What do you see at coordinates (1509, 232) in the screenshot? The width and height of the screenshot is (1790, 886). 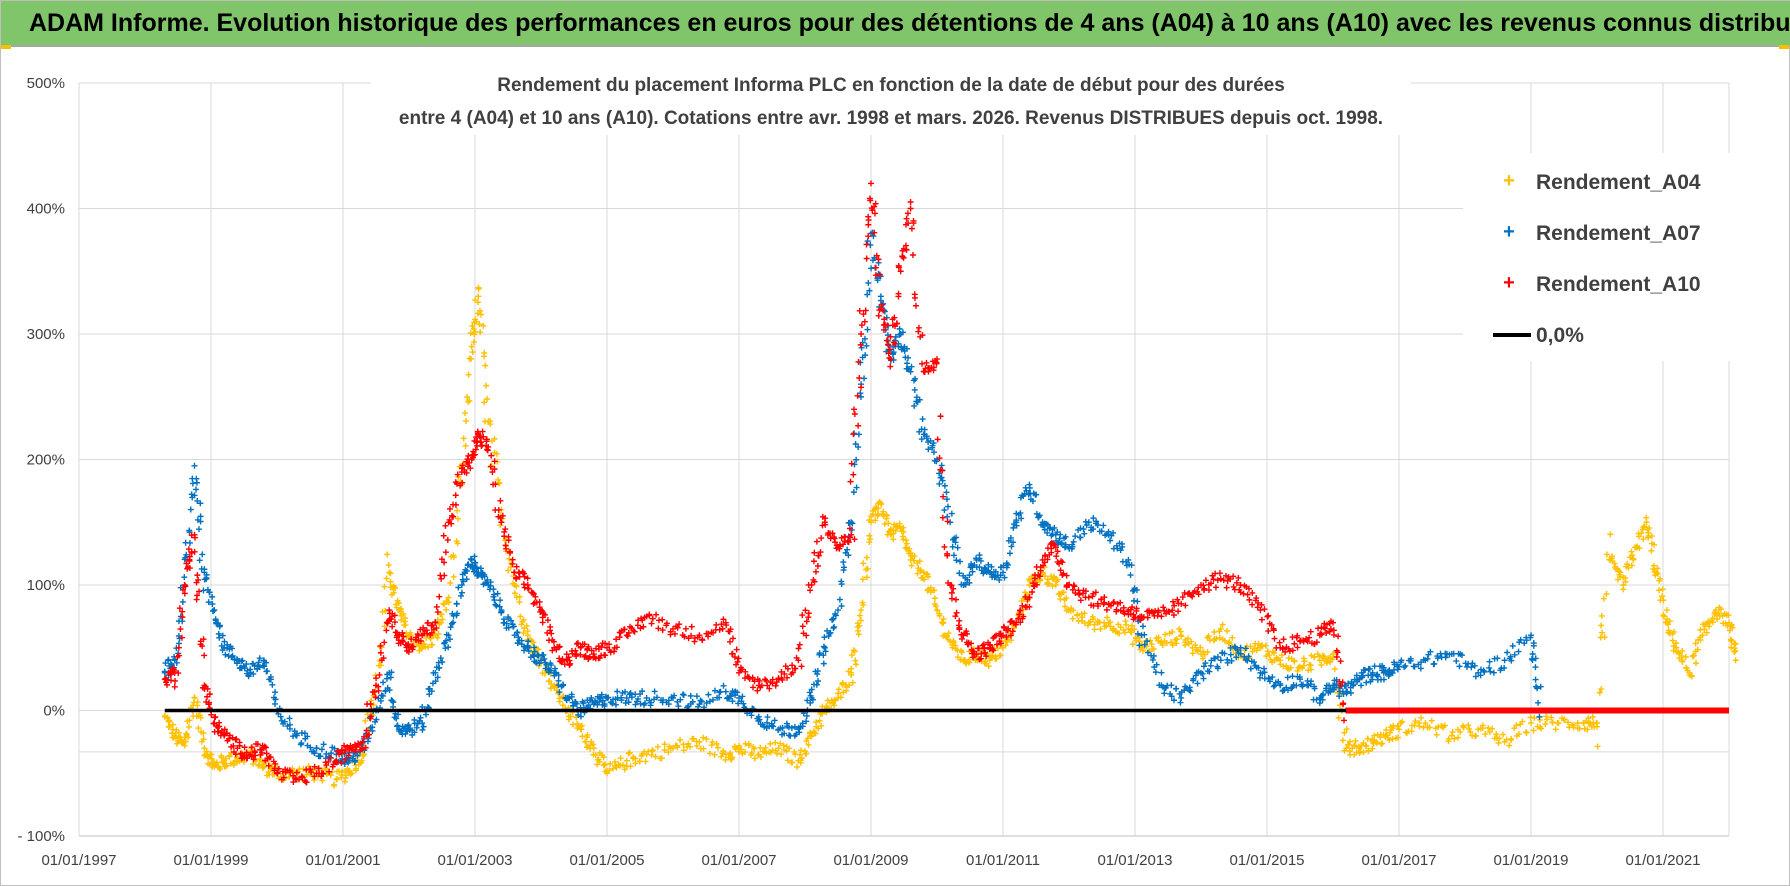 I see `legend-marker-a07: +` at bounding box center [1509, 232].